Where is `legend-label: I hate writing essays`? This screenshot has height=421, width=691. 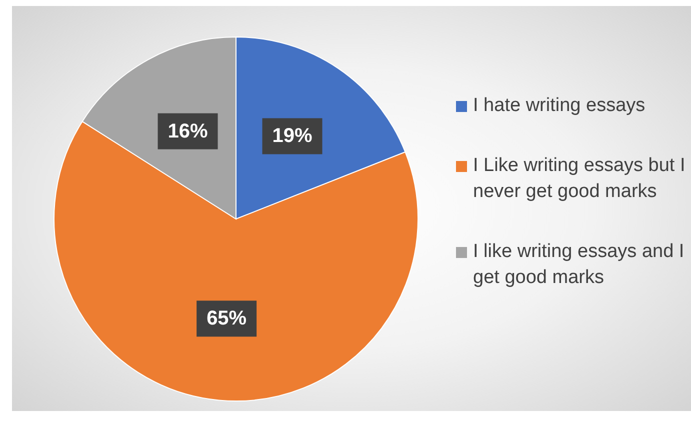
legend-label: I hate writing essays is located at coordinates (559, 106).